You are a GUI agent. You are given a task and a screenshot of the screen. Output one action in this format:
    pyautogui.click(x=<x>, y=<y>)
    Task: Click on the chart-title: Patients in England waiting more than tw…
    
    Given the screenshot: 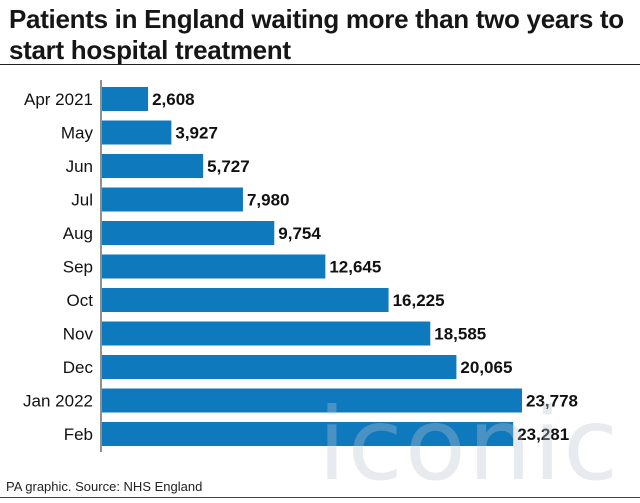 What is the action you would take?
    pyautogui.click(x=316, y=34)
    